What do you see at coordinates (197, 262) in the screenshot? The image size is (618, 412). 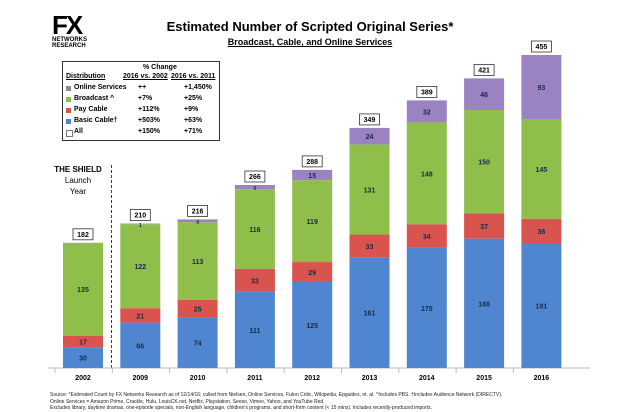 I see `segment-label: 113` at bounding box center [197, 262].